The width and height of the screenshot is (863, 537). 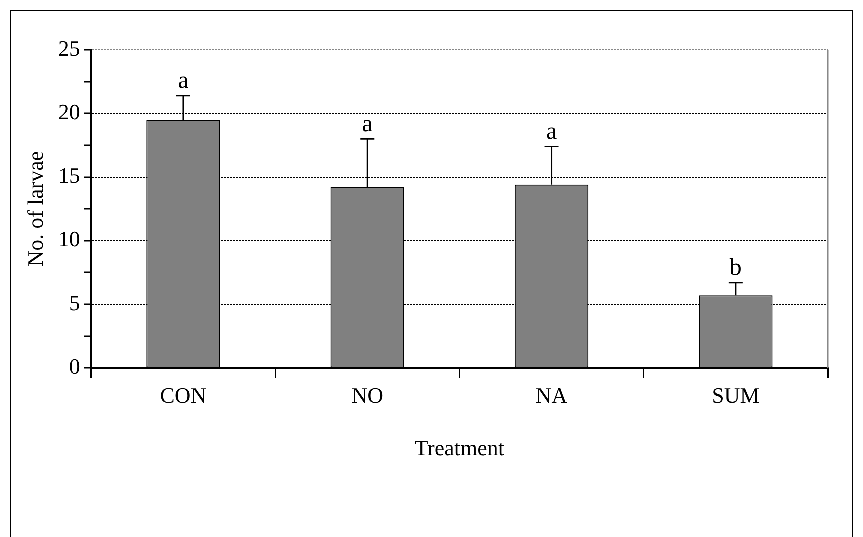 What do you see at coordinates (69, 48) in the screenshot?
I see `y-tick-label: 25` at bounding box center [69, 48].